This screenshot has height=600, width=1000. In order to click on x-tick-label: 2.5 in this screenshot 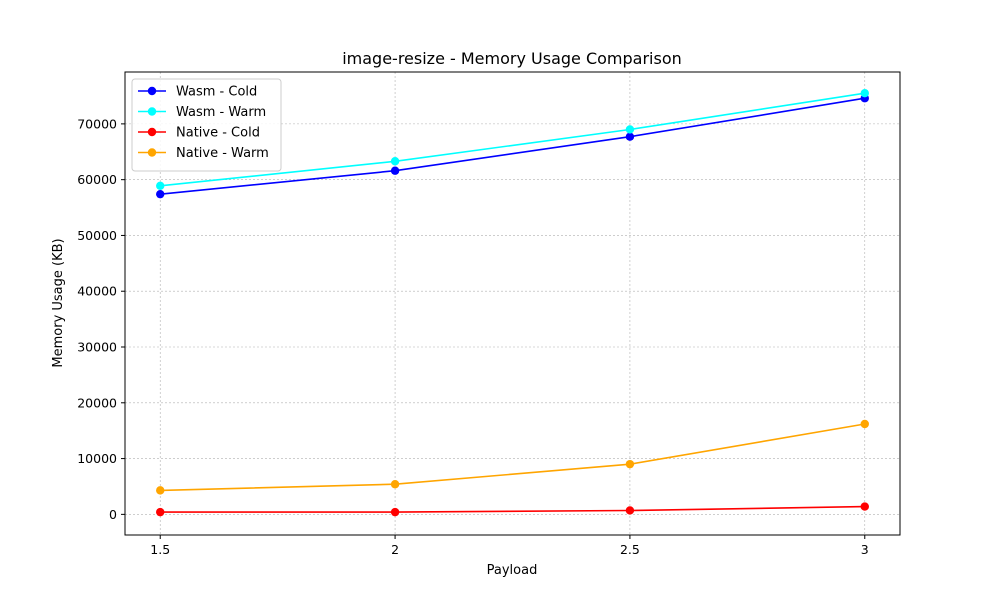, I will do `click(630, 549)`.